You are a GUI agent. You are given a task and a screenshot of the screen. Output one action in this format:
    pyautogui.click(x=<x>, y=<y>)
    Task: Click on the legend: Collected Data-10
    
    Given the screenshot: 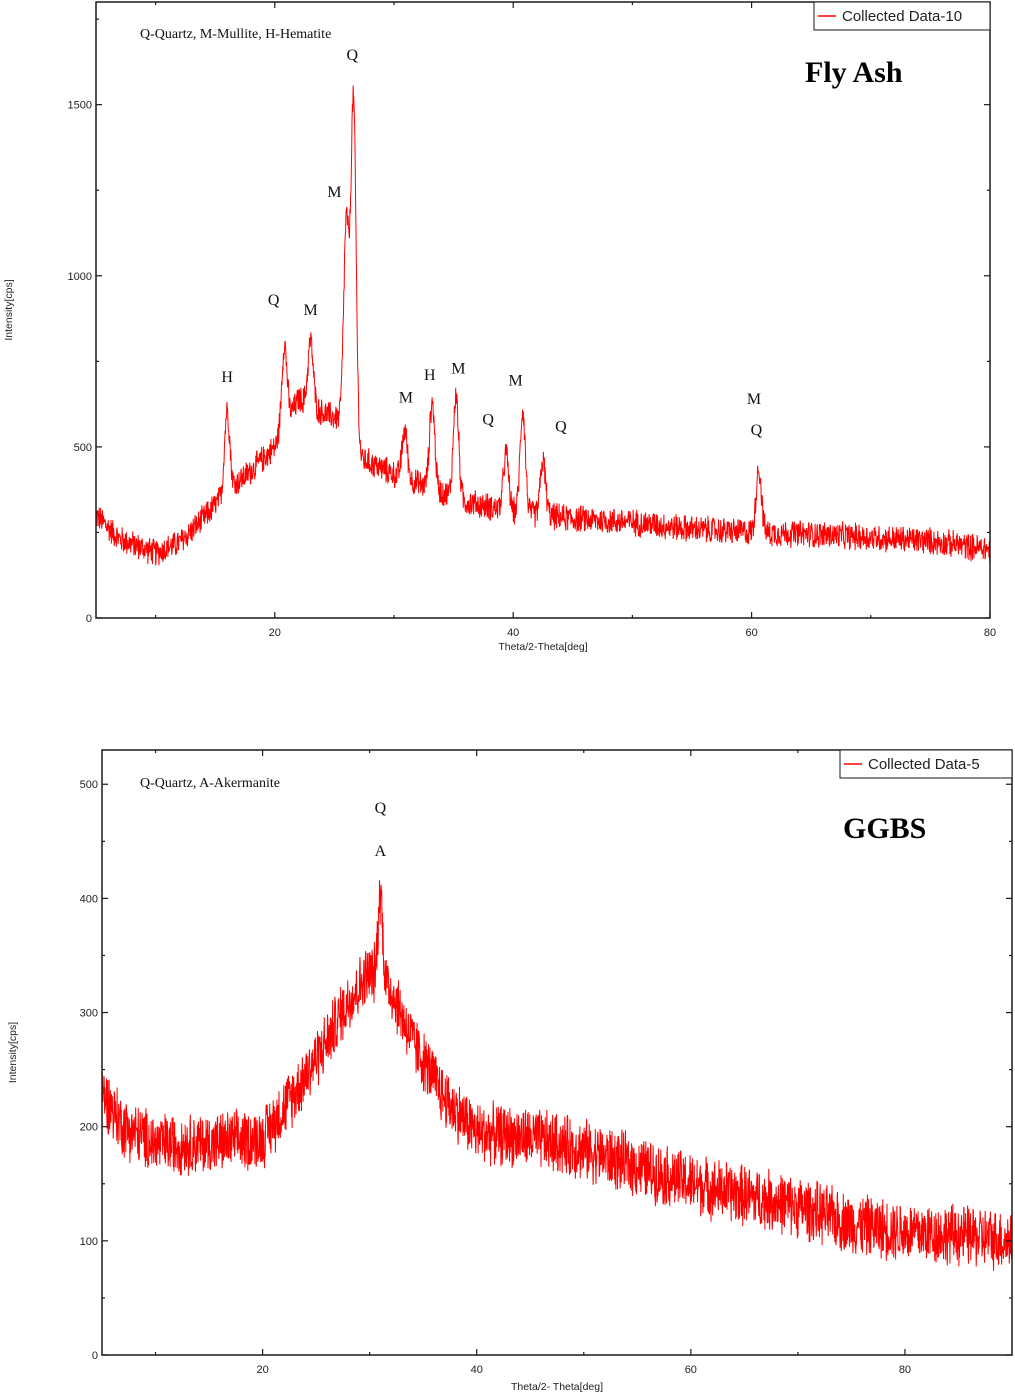 What is the action you would take?
    pyautogui.click(x=902, y=16)
    